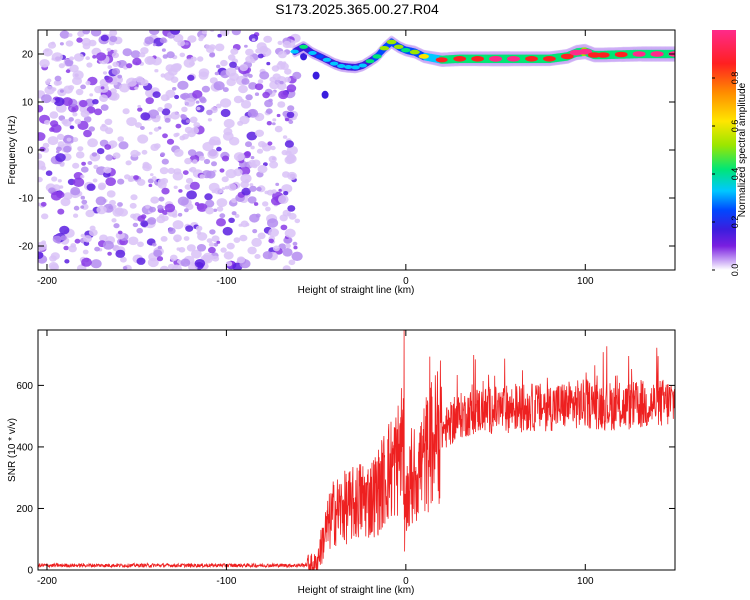 Image resolution: width=750 pixels, height=600 pixels. I want to click on colorbar-gradient, so click(724, 150).